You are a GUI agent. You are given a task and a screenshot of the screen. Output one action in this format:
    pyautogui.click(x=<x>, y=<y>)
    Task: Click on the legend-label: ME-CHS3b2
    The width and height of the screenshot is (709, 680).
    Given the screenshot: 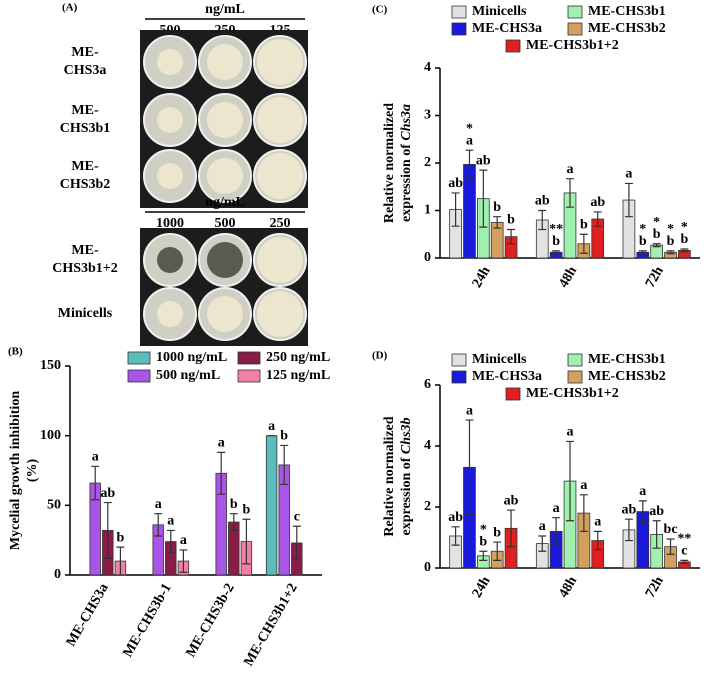 What is the action you would take?
    pyautogui.click(x=627, y=28)
    